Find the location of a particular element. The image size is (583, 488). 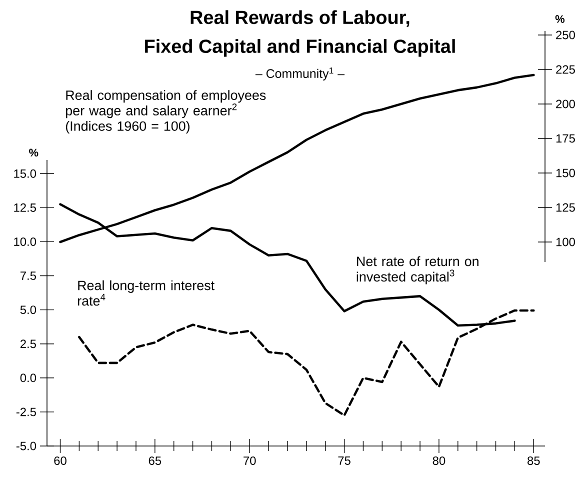

x-tick-label: 60 is located at coordinates (60, 460).